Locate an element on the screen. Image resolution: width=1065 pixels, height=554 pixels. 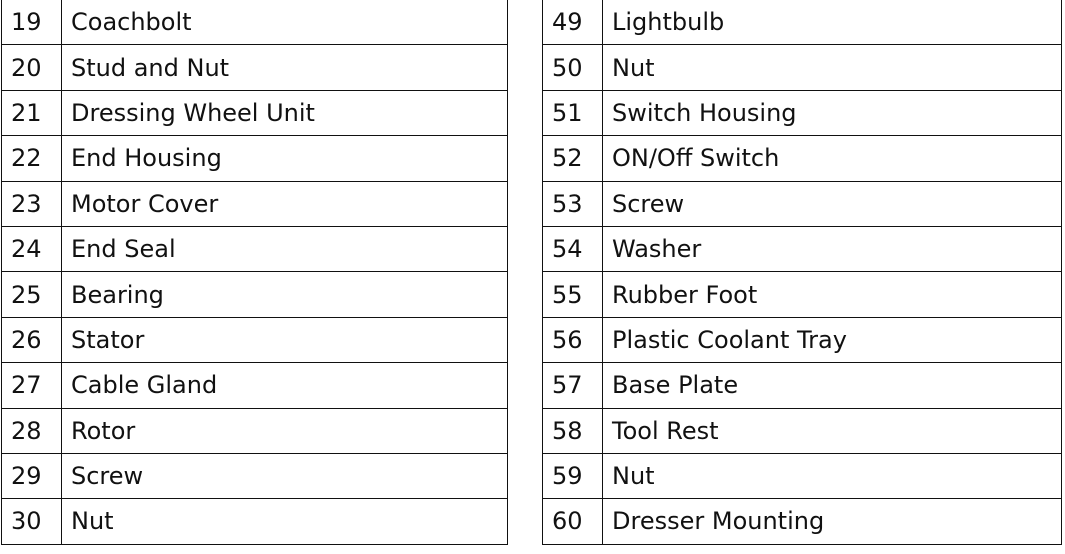
table-row: 57 Base Plate is located at coordinates (802, 385).